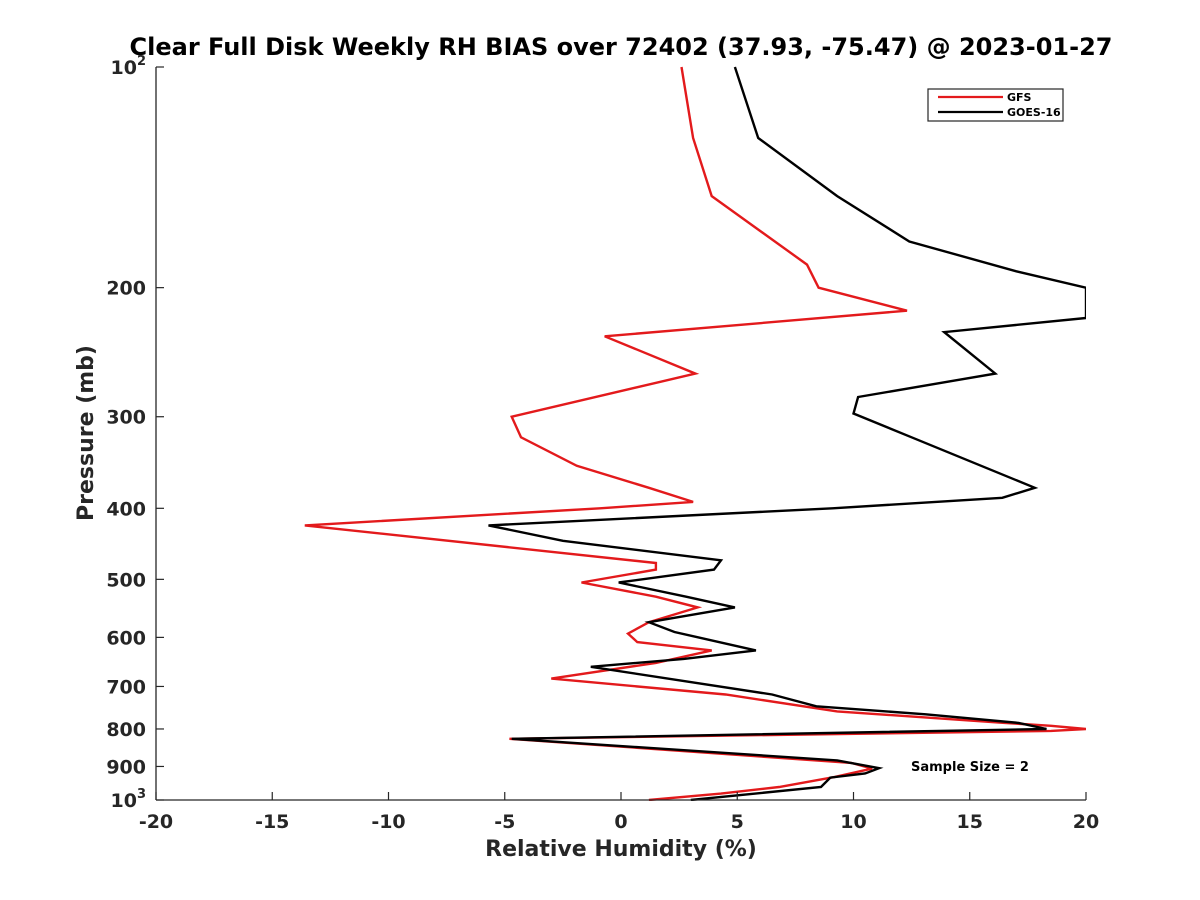  What do you see at coordinates (737, 822) in the screenshot?
I see `x-tick-label: 5` at bounding box center [737, 822].